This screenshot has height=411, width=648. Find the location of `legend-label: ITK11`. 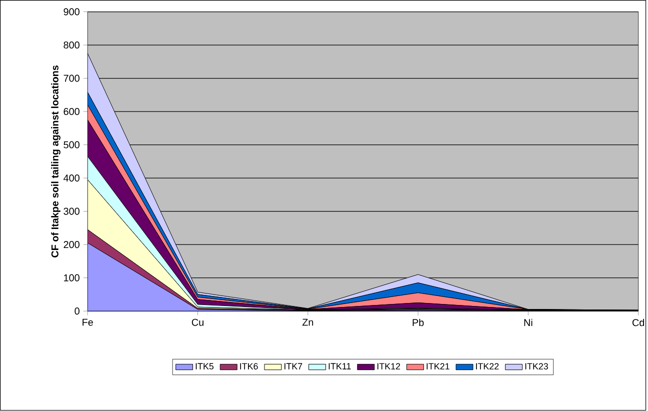

legend-label: ITK11 is located at coordinates (339, 366).